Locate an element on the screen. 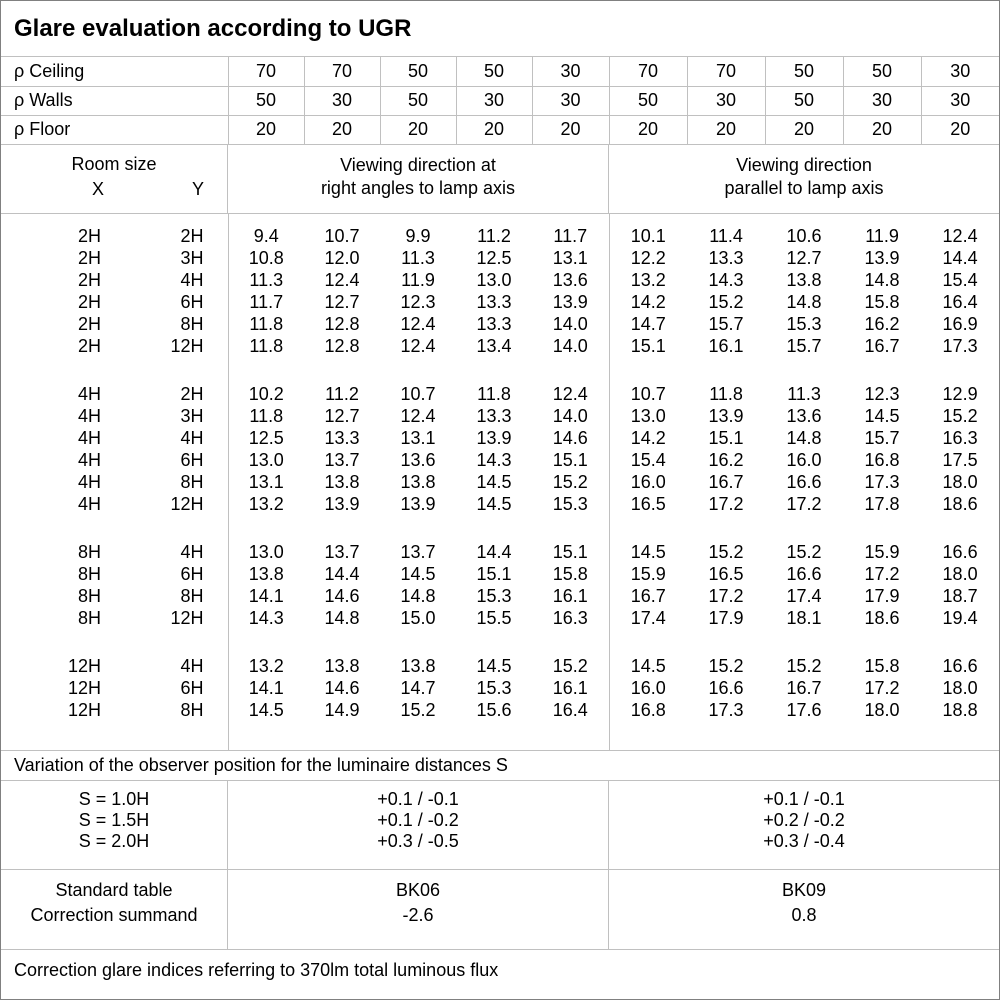 This screenshot has height=1000, width=1000. ugr-value-parallel: 17.6 is located at coordinates (804, 710).